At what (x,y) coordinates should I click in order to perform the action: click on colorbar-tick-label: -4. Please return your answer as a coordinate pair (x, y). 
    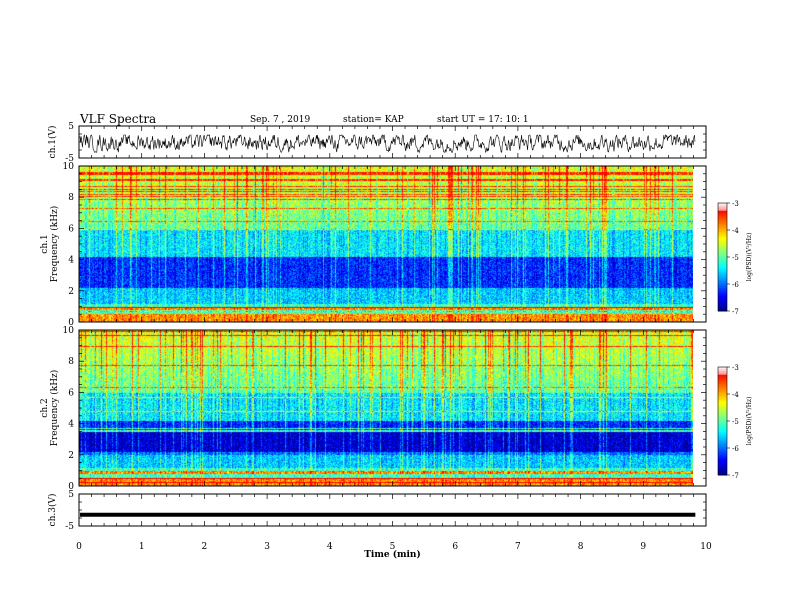
    Looking at the image, I should click on (735, 231).